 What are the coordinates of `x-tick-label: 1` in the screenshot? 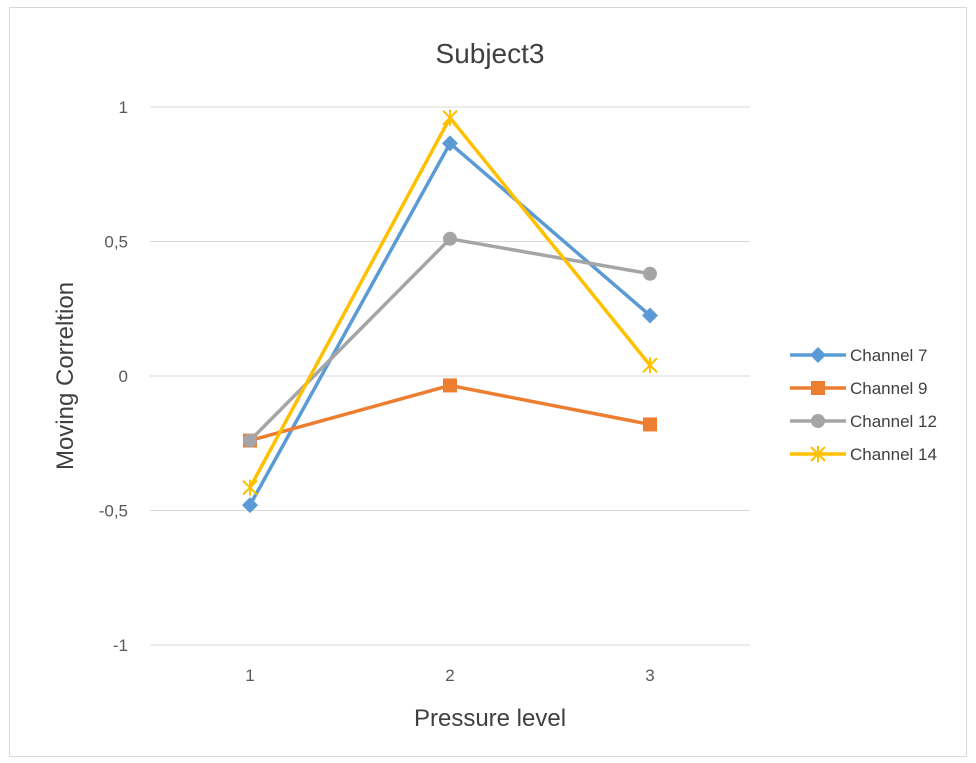 It's located at (249, 675).